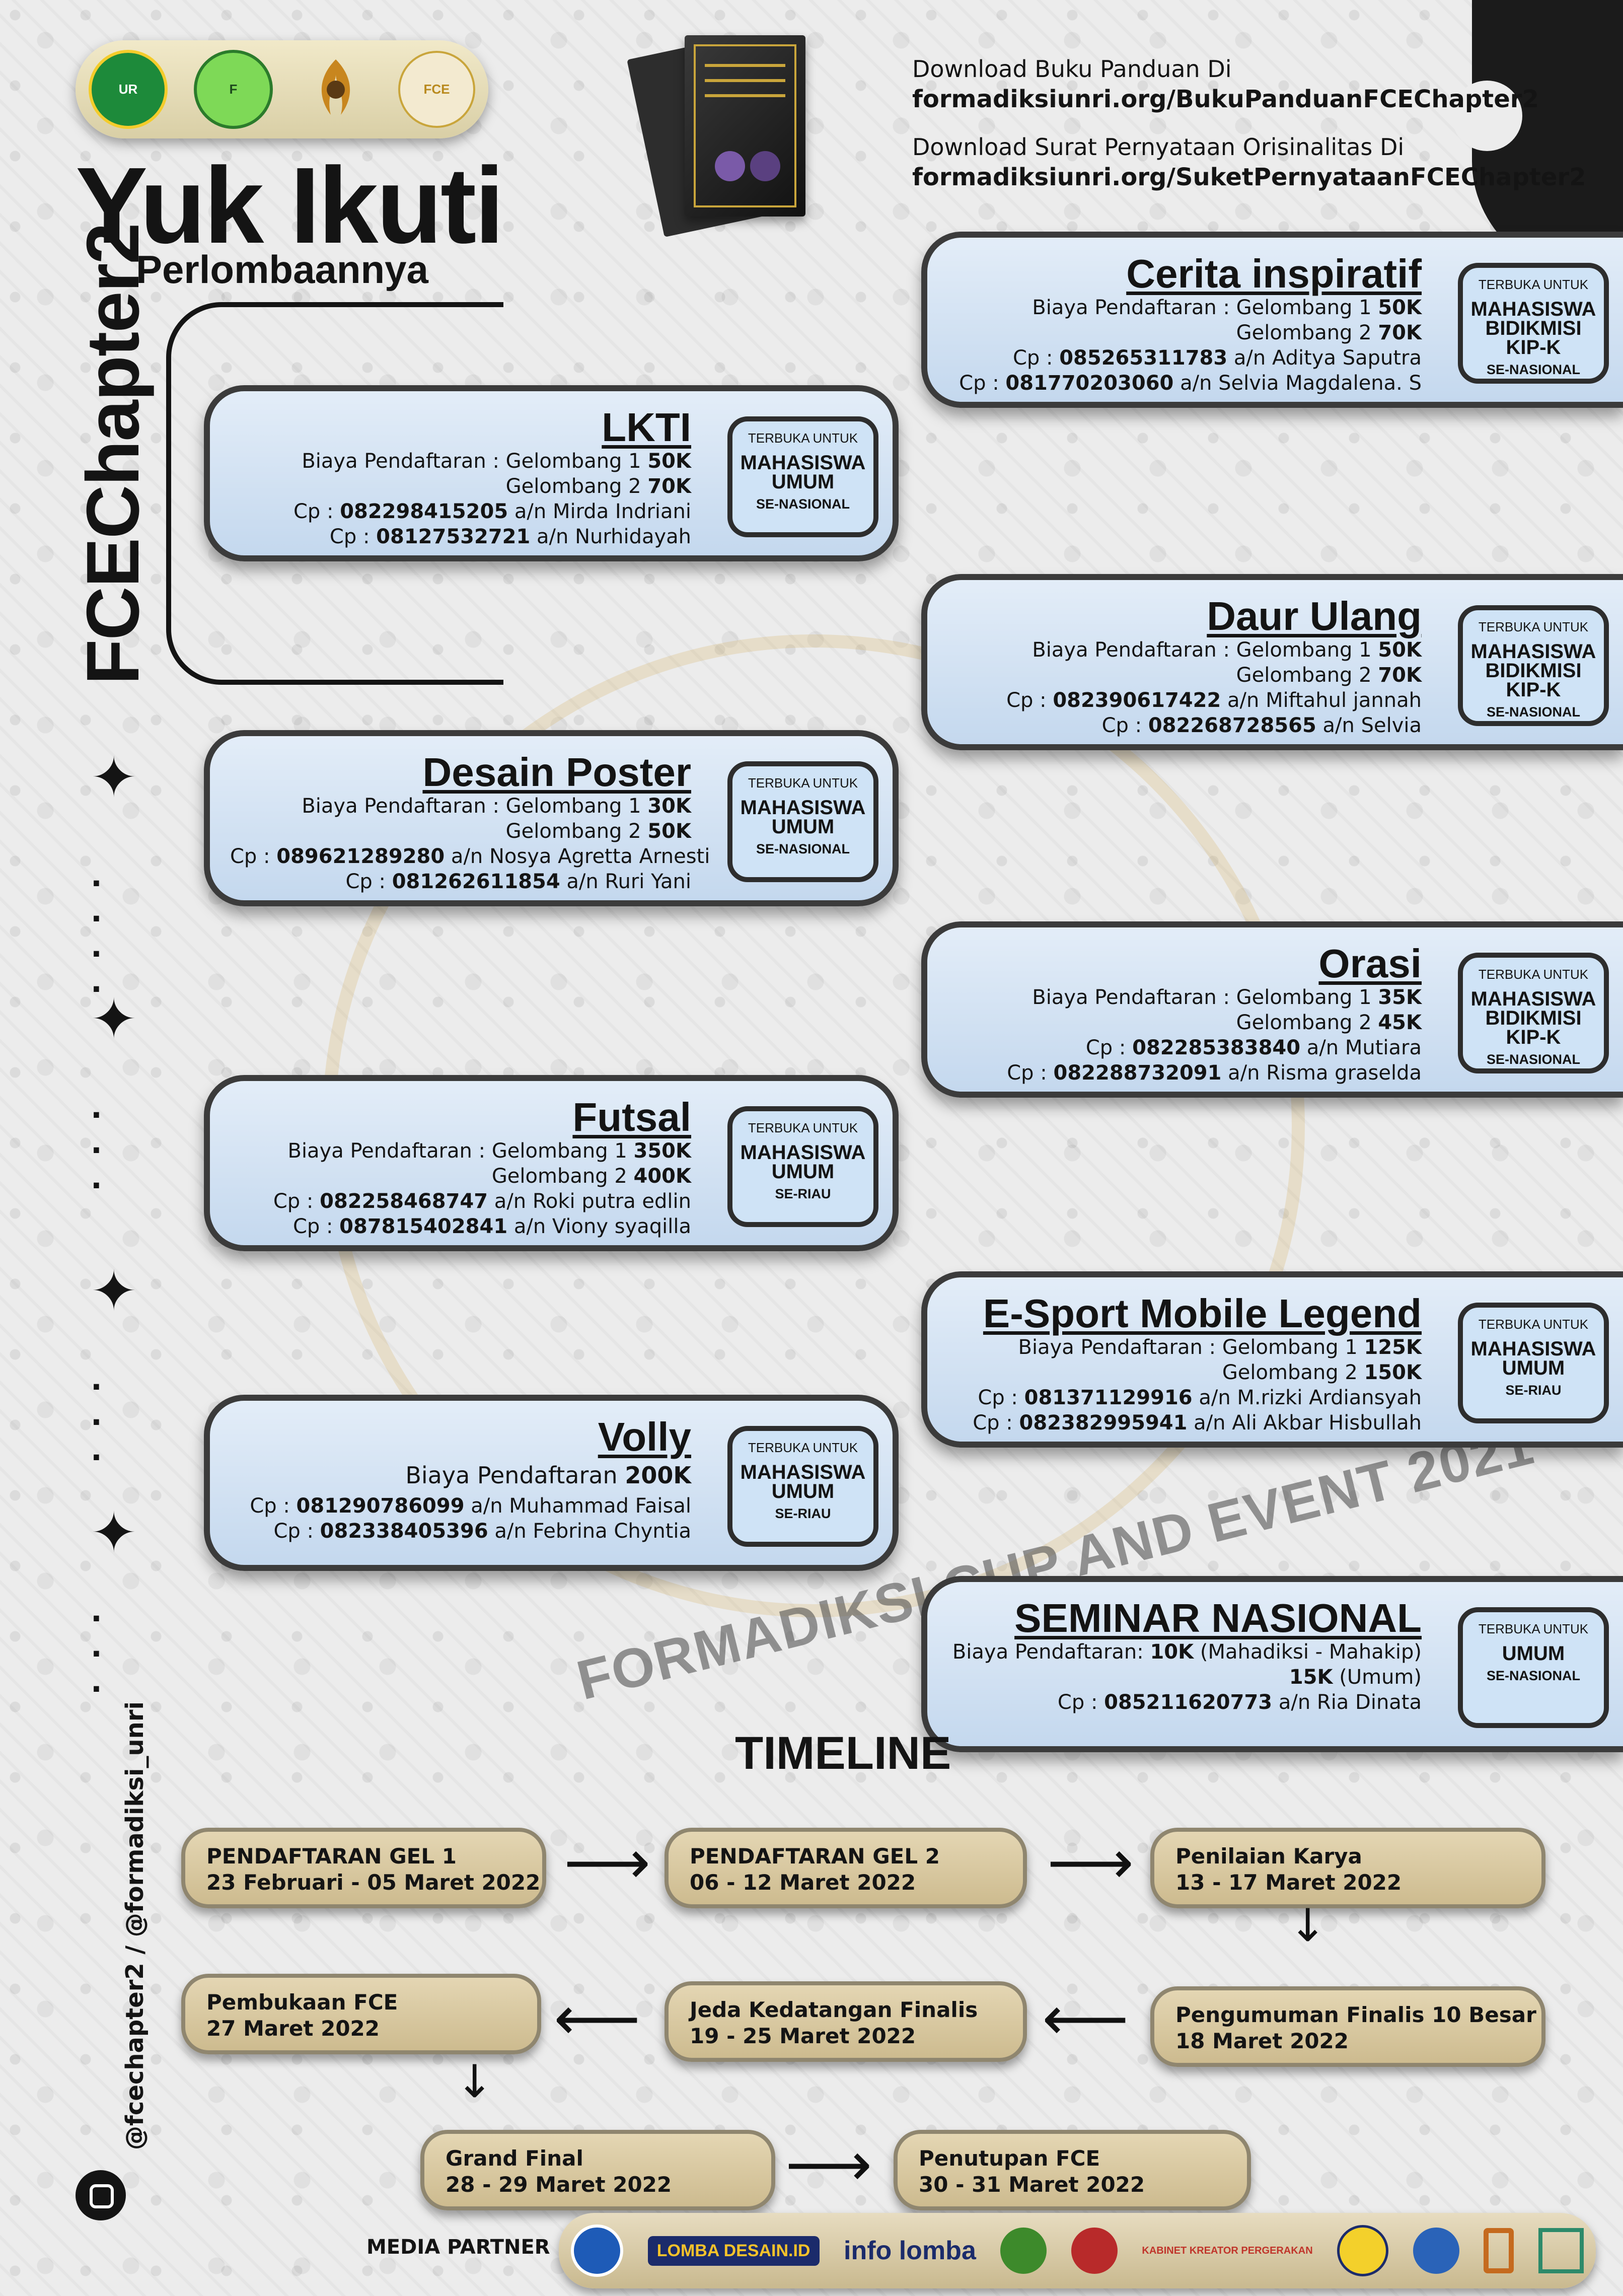 The width and height of the screenshot is (1623, 2296). Describe the element at coordinates (496, 806) in the screenshot. I see `fee-line-1: Biaya Pendaftaran : Gelombang 1 30K` at that location.